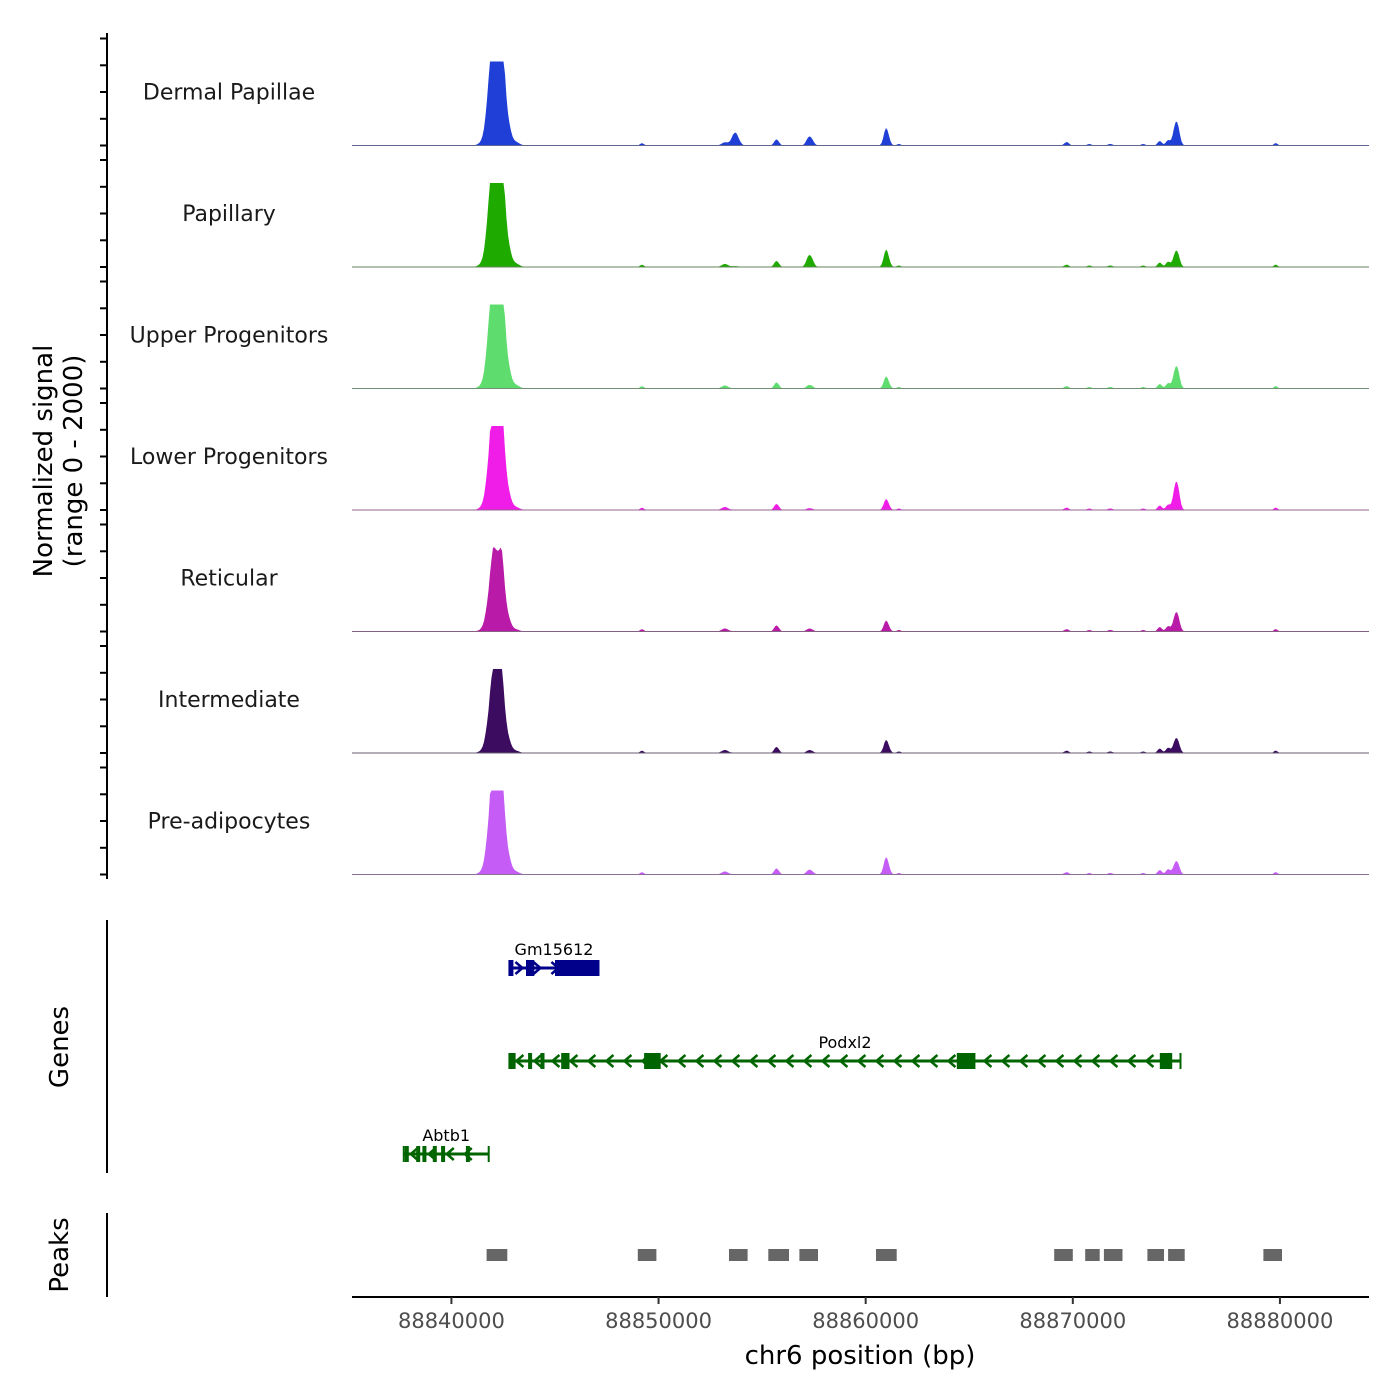 This screenshot has width=1400, height=1400. What do you see at coordinates (554, 958) in the screenshot?
I see `gene-gm15612: Gm15612` at bounding box center [554, 958].